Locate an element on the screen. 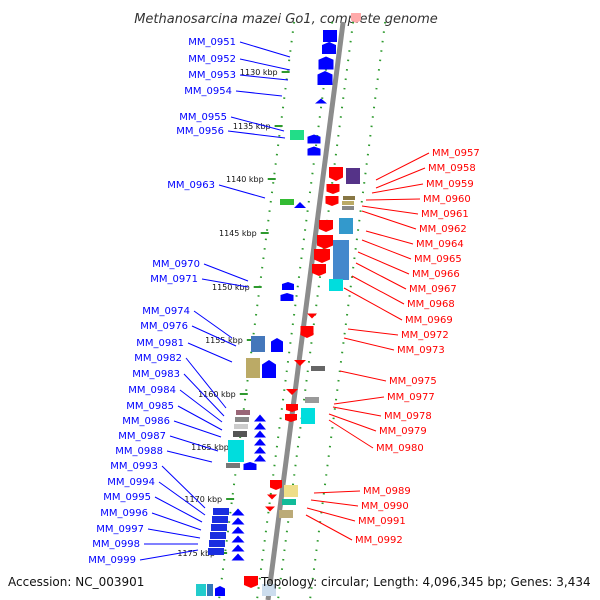 This screenshot has height=600, width=600. gene-label-mm-0959: MM_0959 is located at coordinates (450, 184).